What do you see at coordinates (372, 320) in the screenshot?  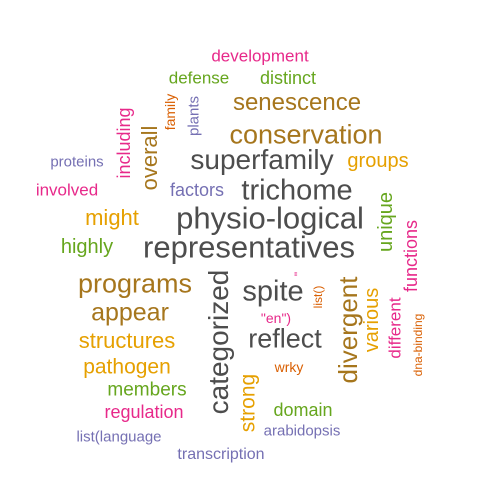 I see `word-various: various` at bounding box center [372, 320].